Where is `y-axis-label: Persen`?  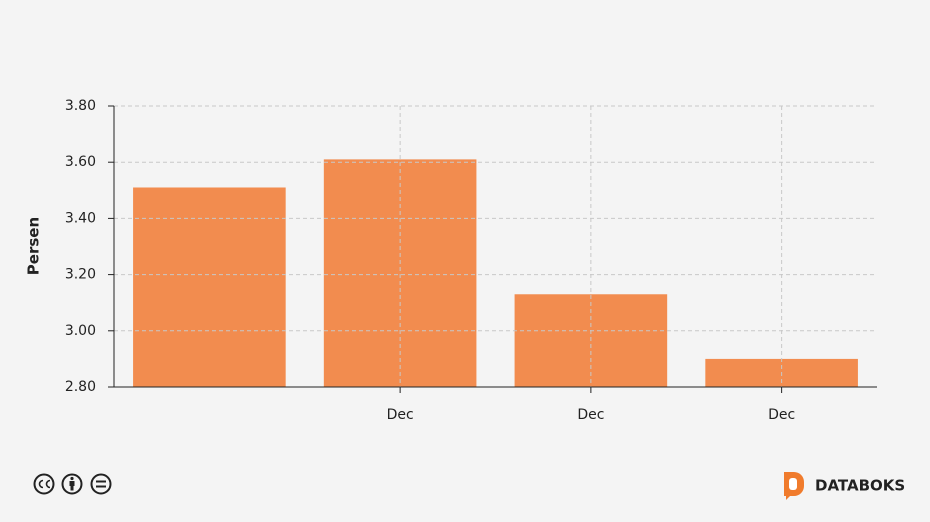 y-axis-label: Persen is located at coordinates (34, 246).